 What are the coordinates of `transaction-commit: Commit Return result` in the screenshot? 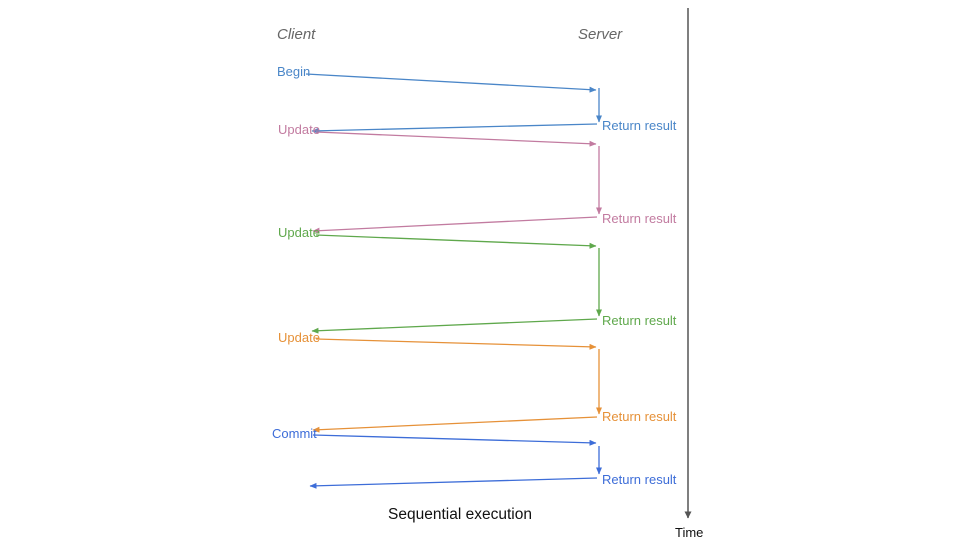 It's located at (474, 457).